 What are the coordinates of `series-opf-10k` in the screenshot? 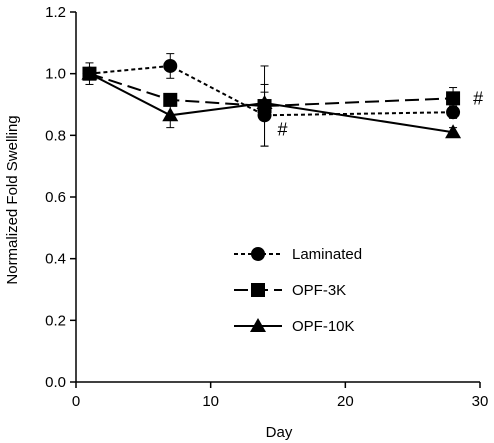 It's located at (271, 102).